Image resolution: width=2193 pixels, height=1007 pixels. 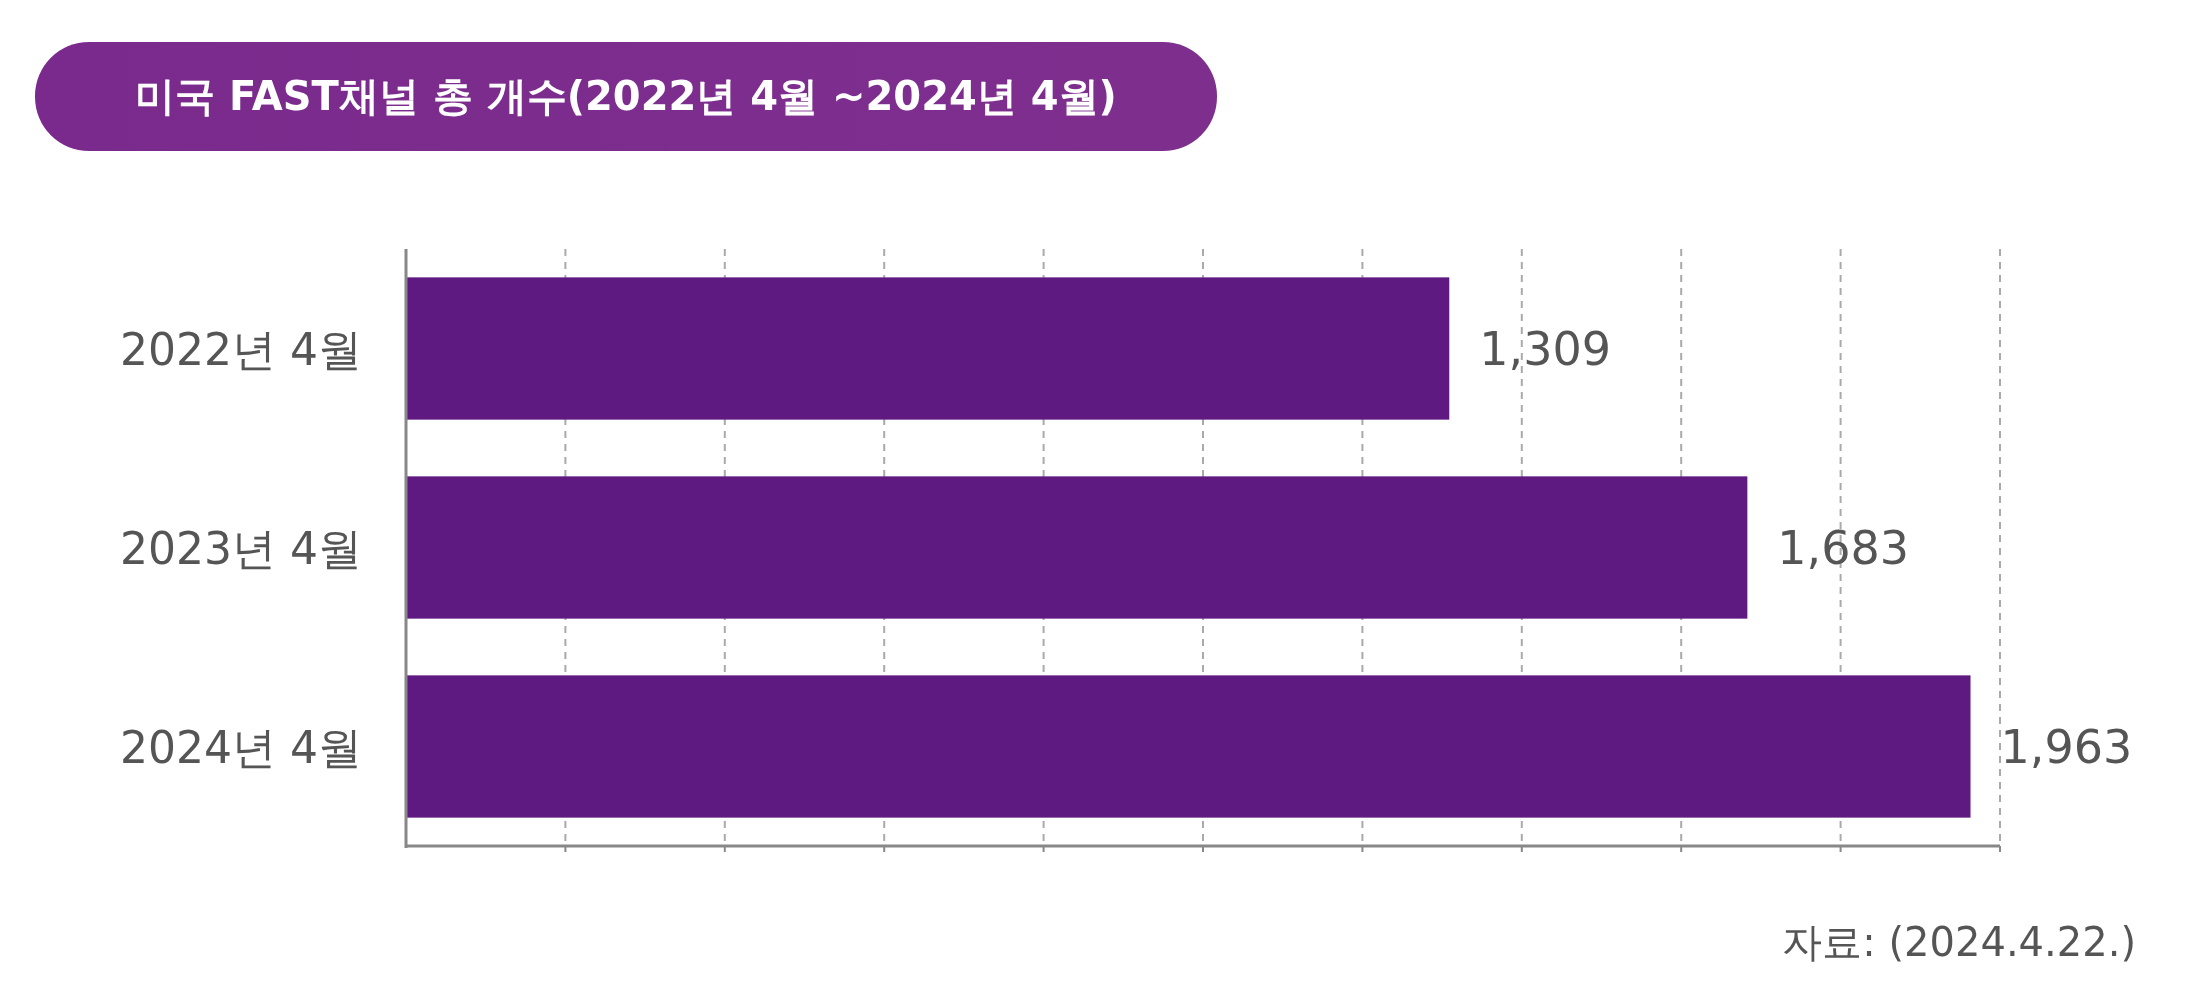 What do you see at coordinates (2066, 746) in the screenshot?
I see `data-label: 1,963` at bounding box center [2066, 746].